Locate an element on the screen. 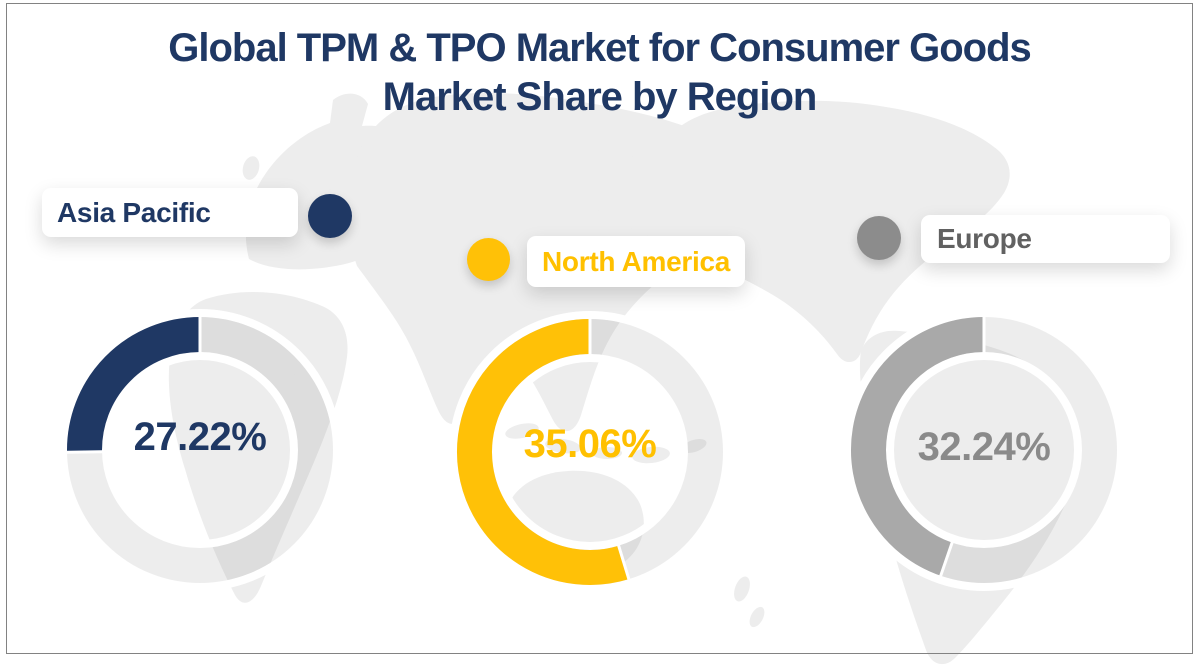  donut-arc-north-america is located at coordinates (543, 452).